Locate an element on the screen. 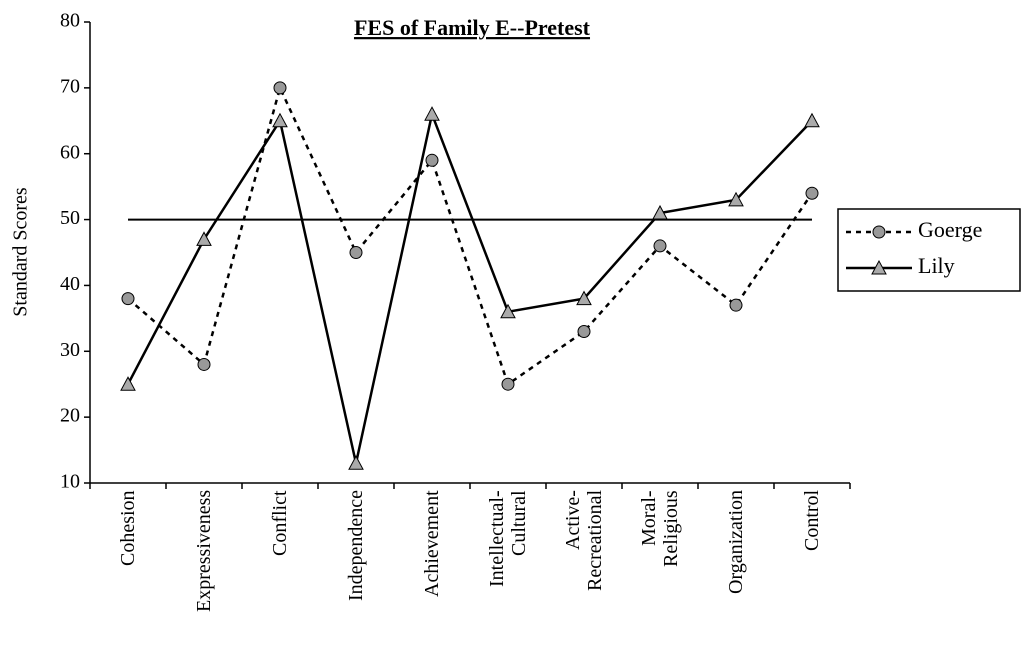 This screenshot has height=649, width=1024. x-tick-label: Independence is located at coordinates (356, 546).